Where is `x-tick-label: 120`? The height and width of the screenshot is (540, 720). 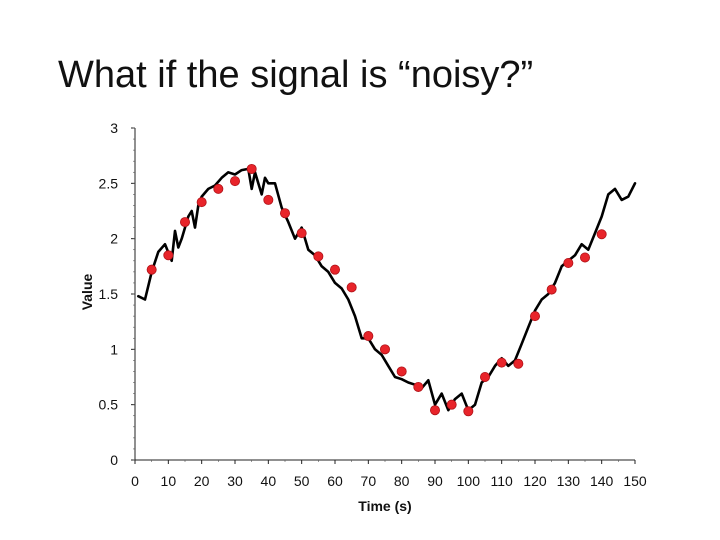
x-tick-label: 120 is located at coordinates (535, 481).